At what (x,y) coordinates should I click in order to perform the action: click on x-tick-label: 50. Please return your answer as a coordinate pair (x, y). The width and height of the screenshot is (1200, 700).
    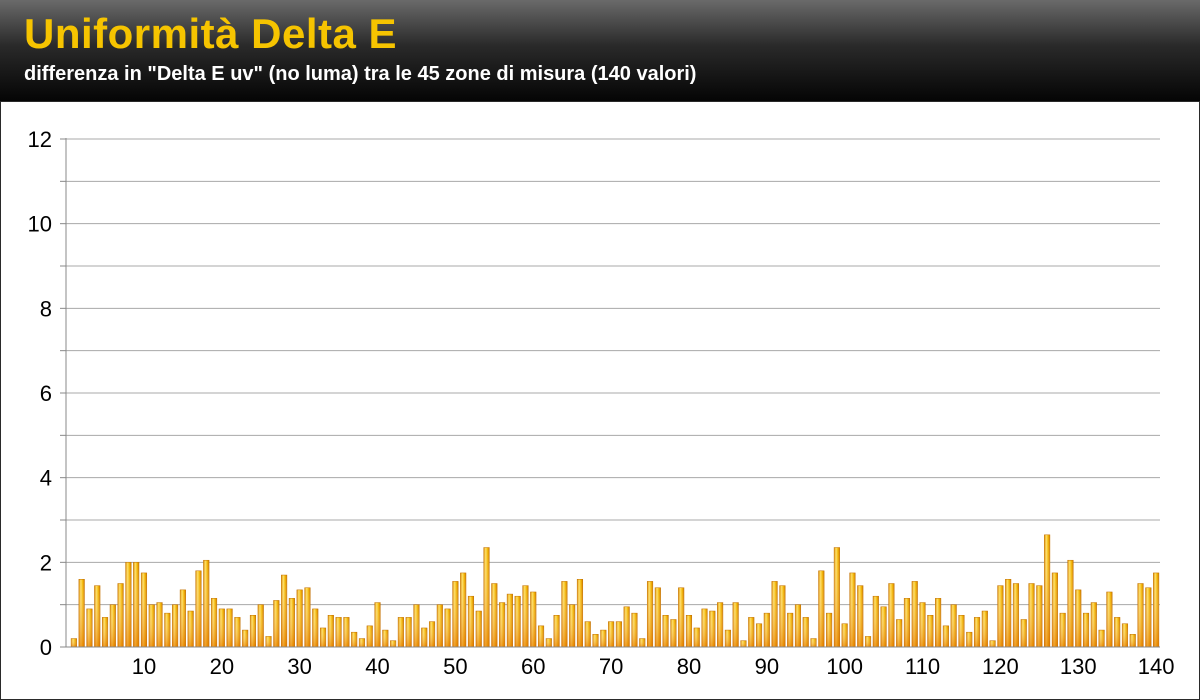
    Looking at the image, I should click on (455, 666).